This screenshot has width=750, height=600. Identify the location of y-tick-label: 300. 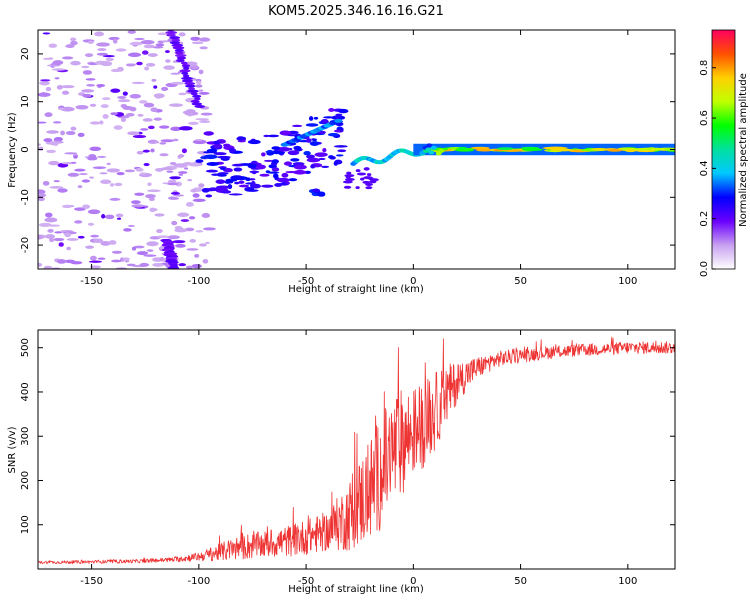
(25, 436).